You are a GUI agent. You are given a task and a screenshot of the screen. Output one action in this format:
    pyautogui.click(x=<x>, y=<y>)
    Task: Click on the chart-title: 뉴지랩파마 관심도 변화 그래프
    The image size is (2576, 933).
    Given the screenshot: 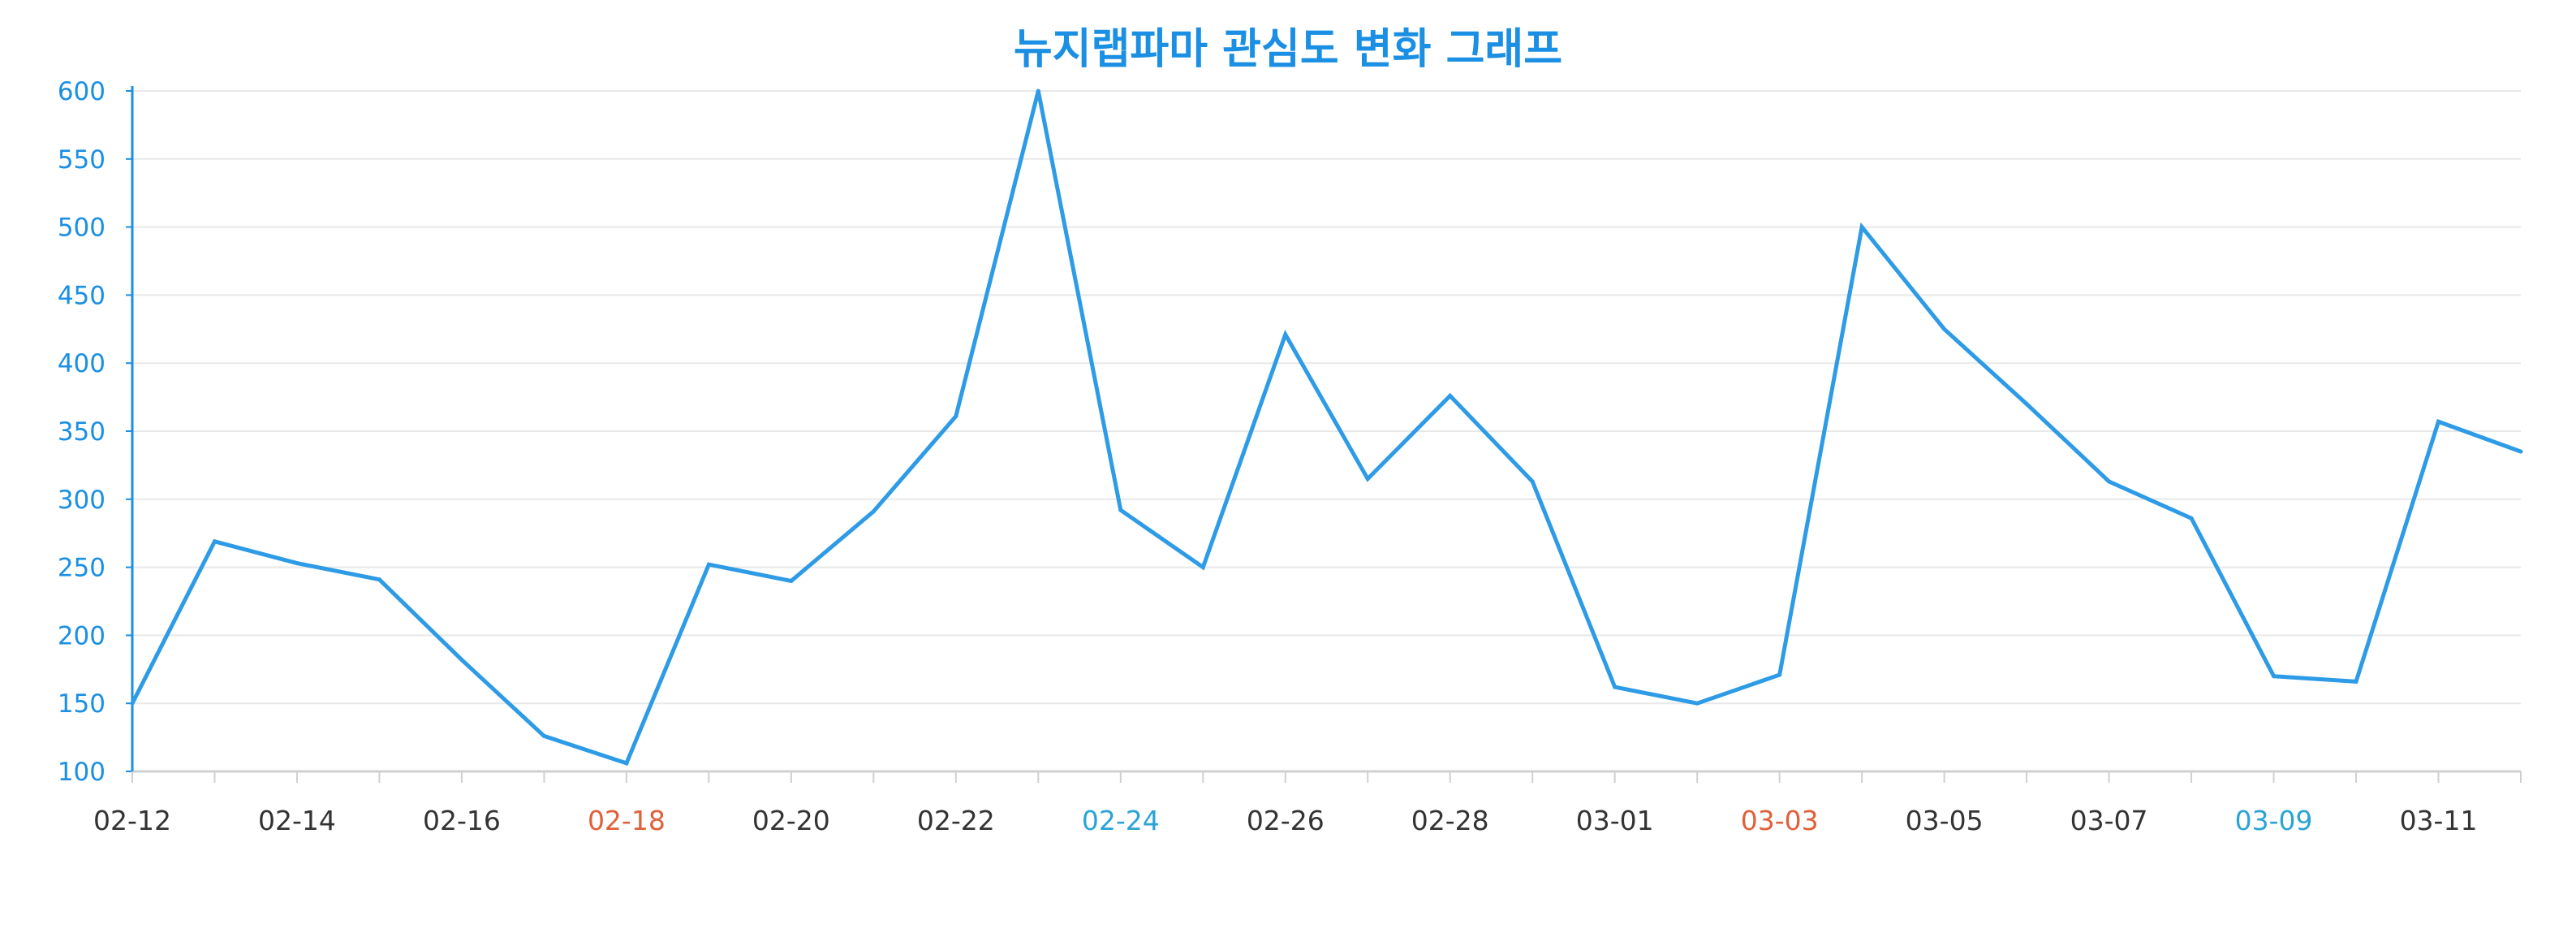 What is the action you would take?
    pyautogui.click(x=1288, y=49)
    